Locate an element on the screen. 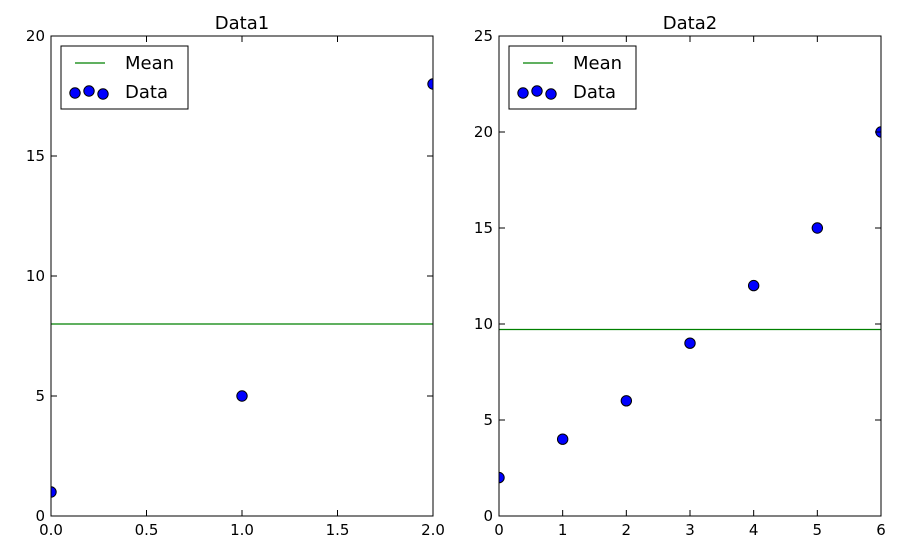 The image size is (907, 553). x-tick-label: 2.0 is located at coordinates (433, 530).